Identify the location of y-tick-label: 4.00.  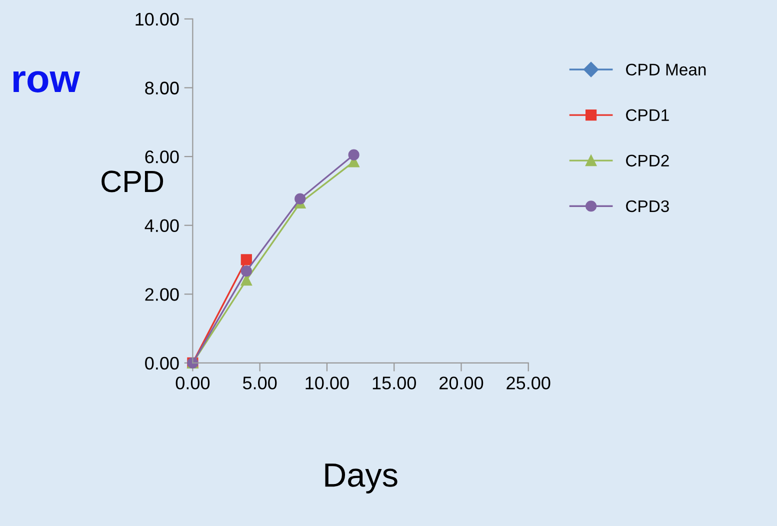
(161, 225).